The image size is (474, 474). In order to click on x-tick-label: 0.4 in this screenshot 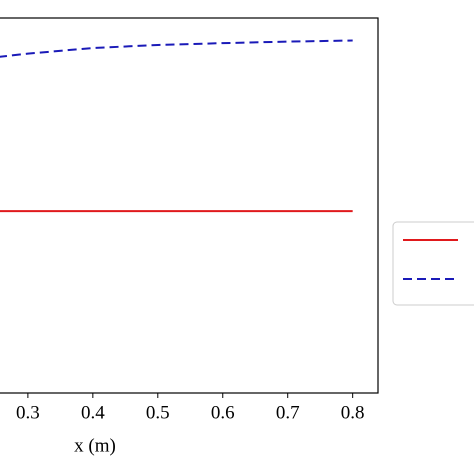, I will do `click(93, 412)`.